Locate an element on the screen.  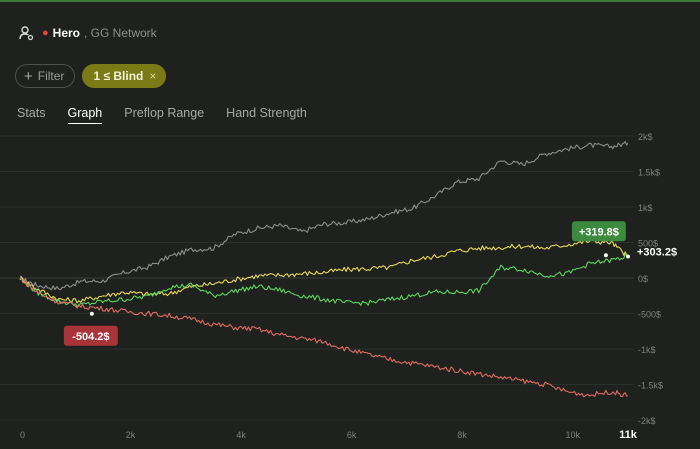
annotation-label: +319.8$ is located at coordinates (599, 232).